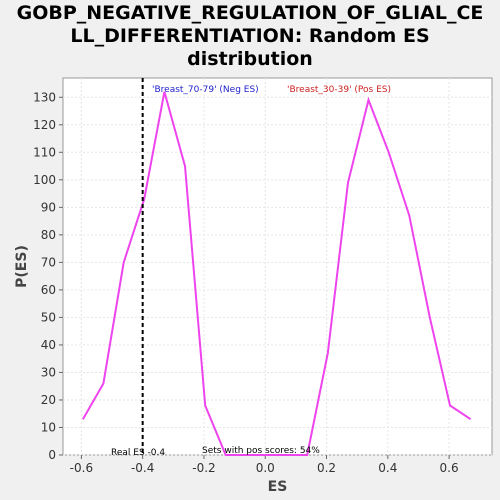  I want to click on y-tick-label: 0, so click(52, 455).